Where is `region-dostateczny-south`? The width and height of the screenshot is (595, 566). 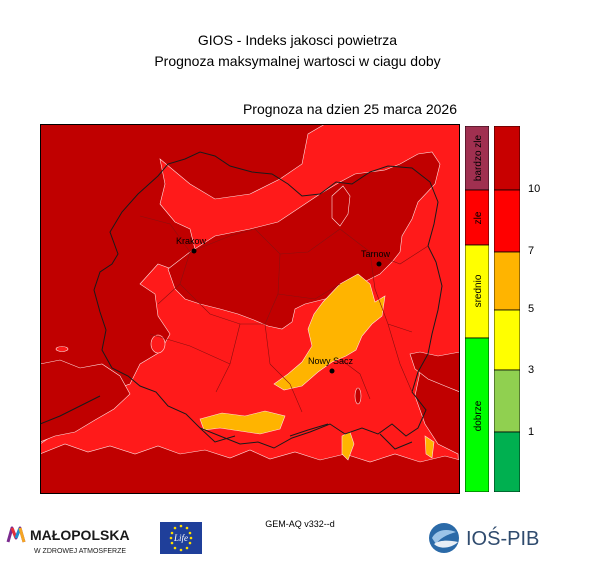
region-dostateczny-south is located at coordinates (242, 422).